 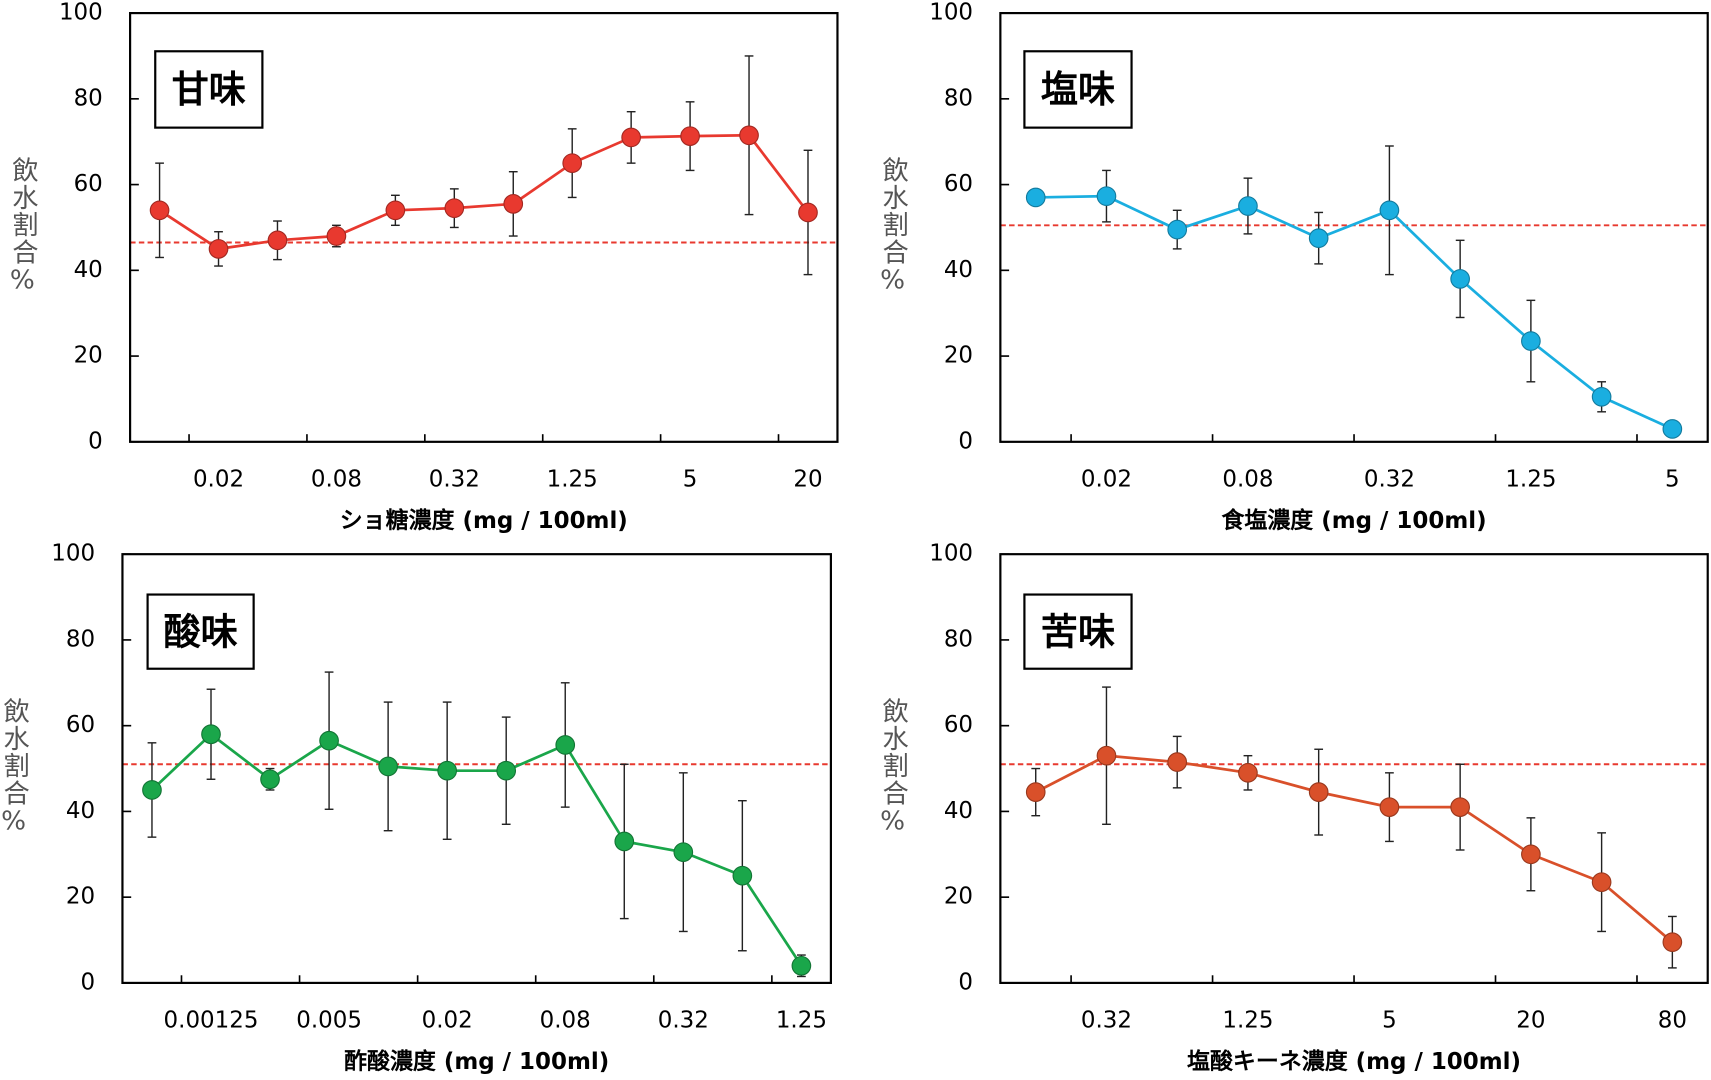 What do you see at coordinates (807, 480) in the screenshot?
I see `x-tick-label: 20` at bounding box center [807, 480].